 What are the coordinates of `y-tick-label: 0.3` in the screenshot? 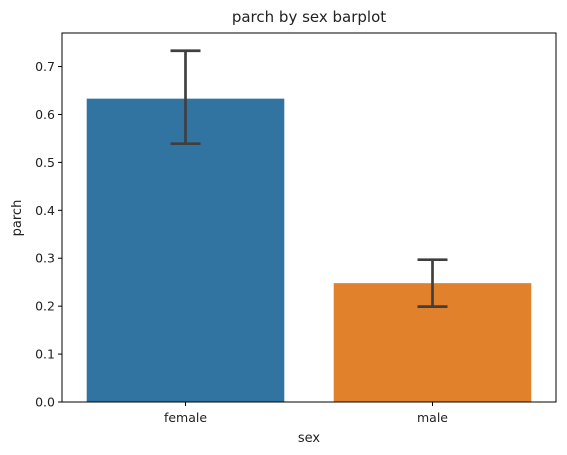 It's located at (45, 258).